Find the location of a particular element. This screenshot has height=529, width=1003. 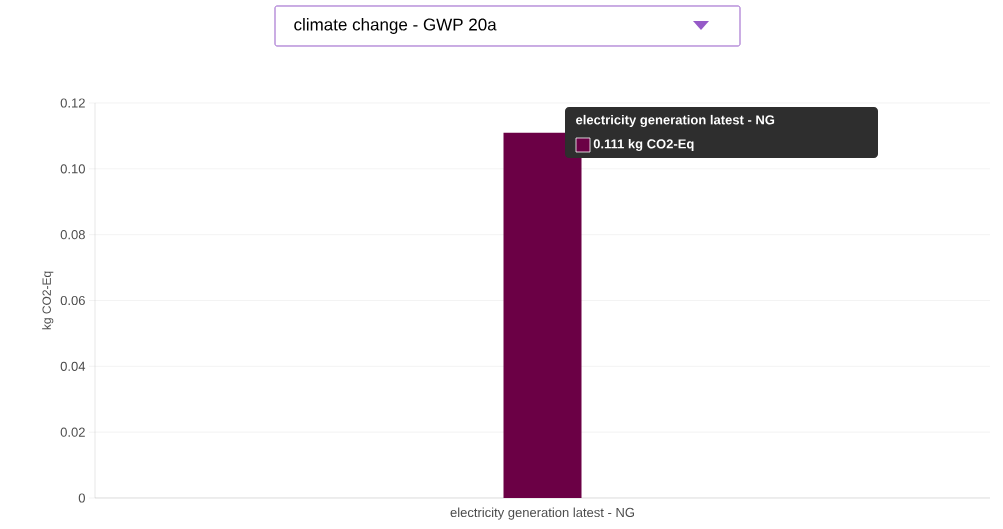

y-tick-label: 0.12 is located at coordinates (72, 103).